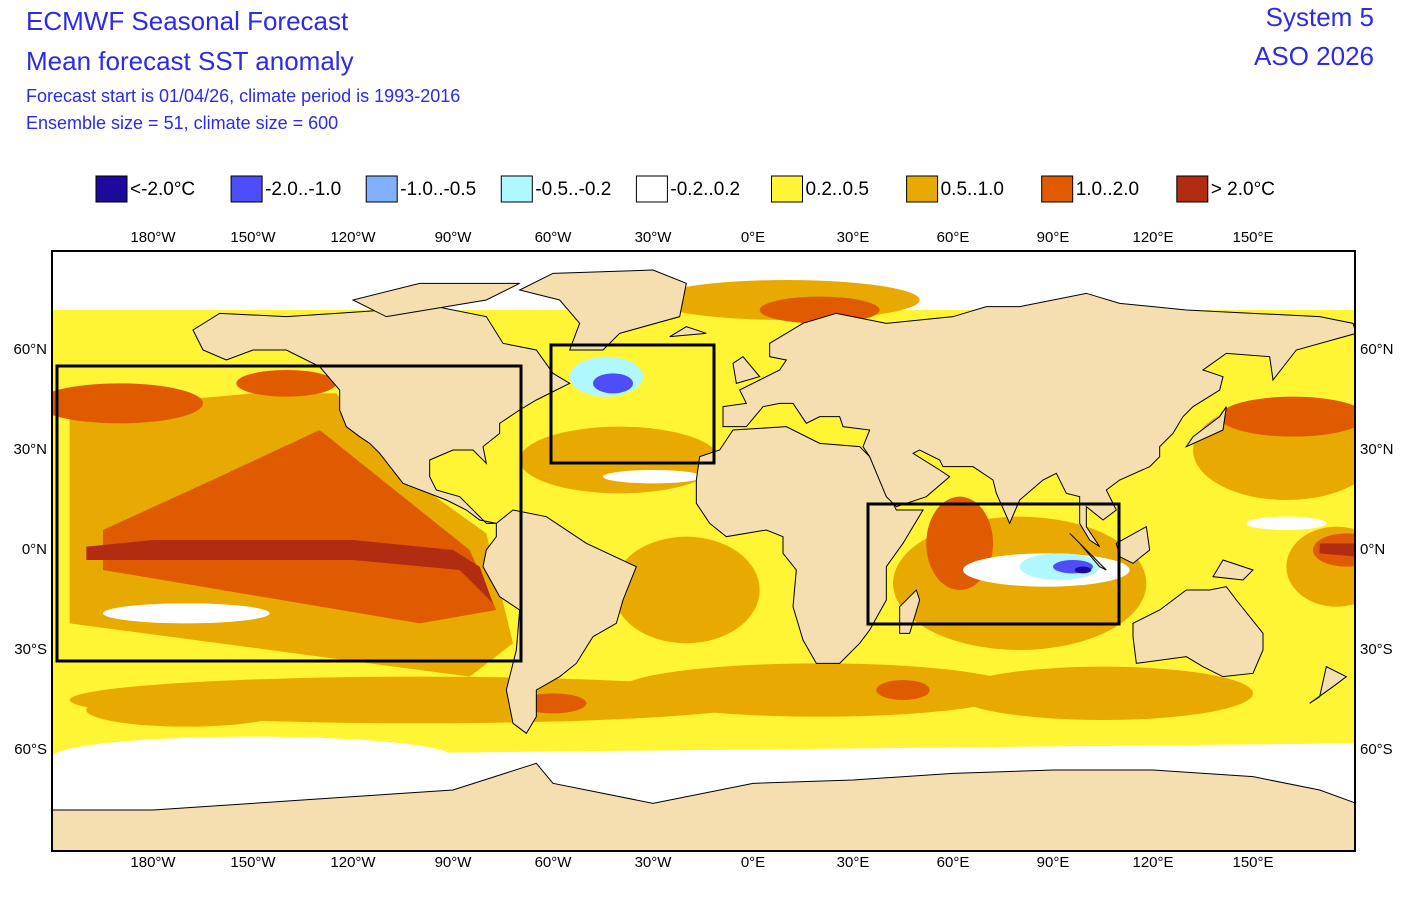 This screenshot has width=1410, height=898. What do you see at coordinates (187, 21) in the screenshot?
I see `title: ECMWF Seasonal Forecast` at bounding box center [187, 21].